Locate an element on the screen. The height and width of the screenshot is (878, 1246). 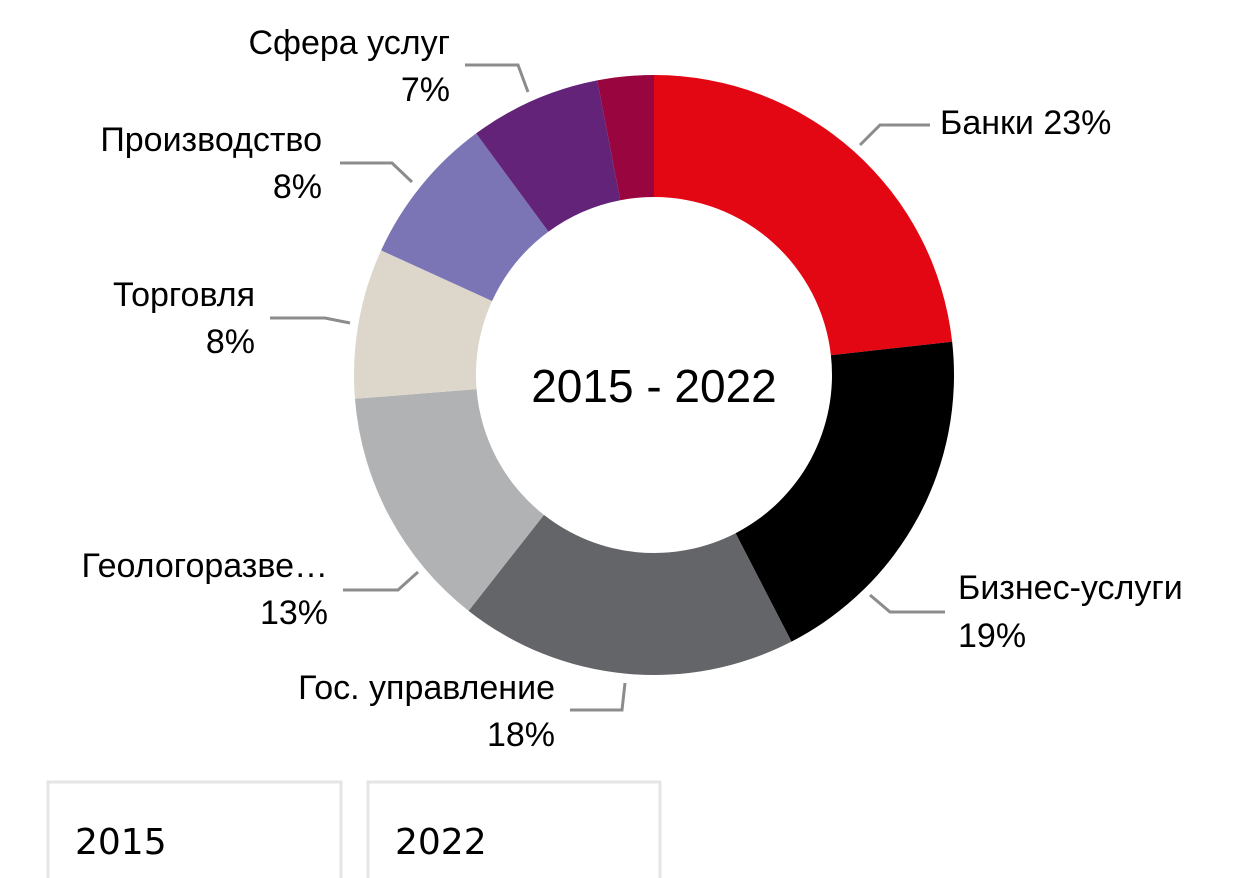
slice-label: Геологоразве… 13% is located at coordinates (204, 589).